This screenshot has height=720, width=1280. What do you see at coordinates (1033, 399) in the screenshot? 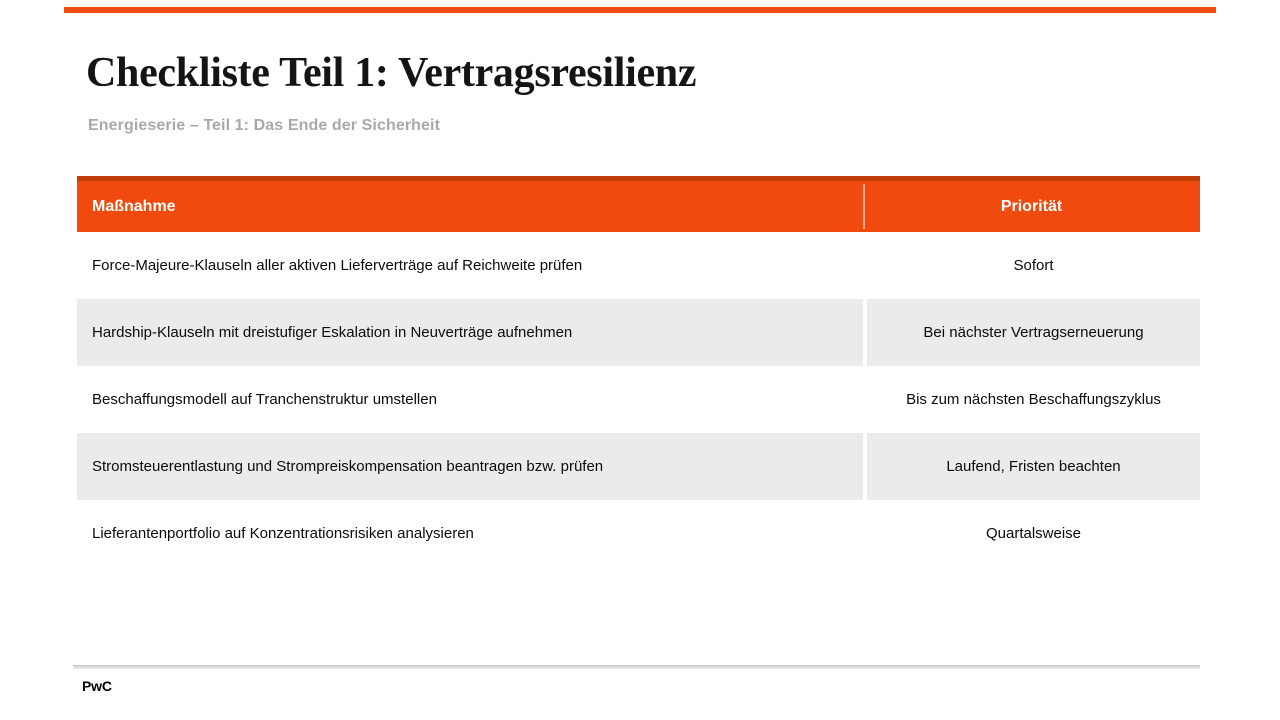
I see `table-cell-prioritaet: Bis zum nächsten Beschaffungszyklus` at bounding box center [1033, 399].